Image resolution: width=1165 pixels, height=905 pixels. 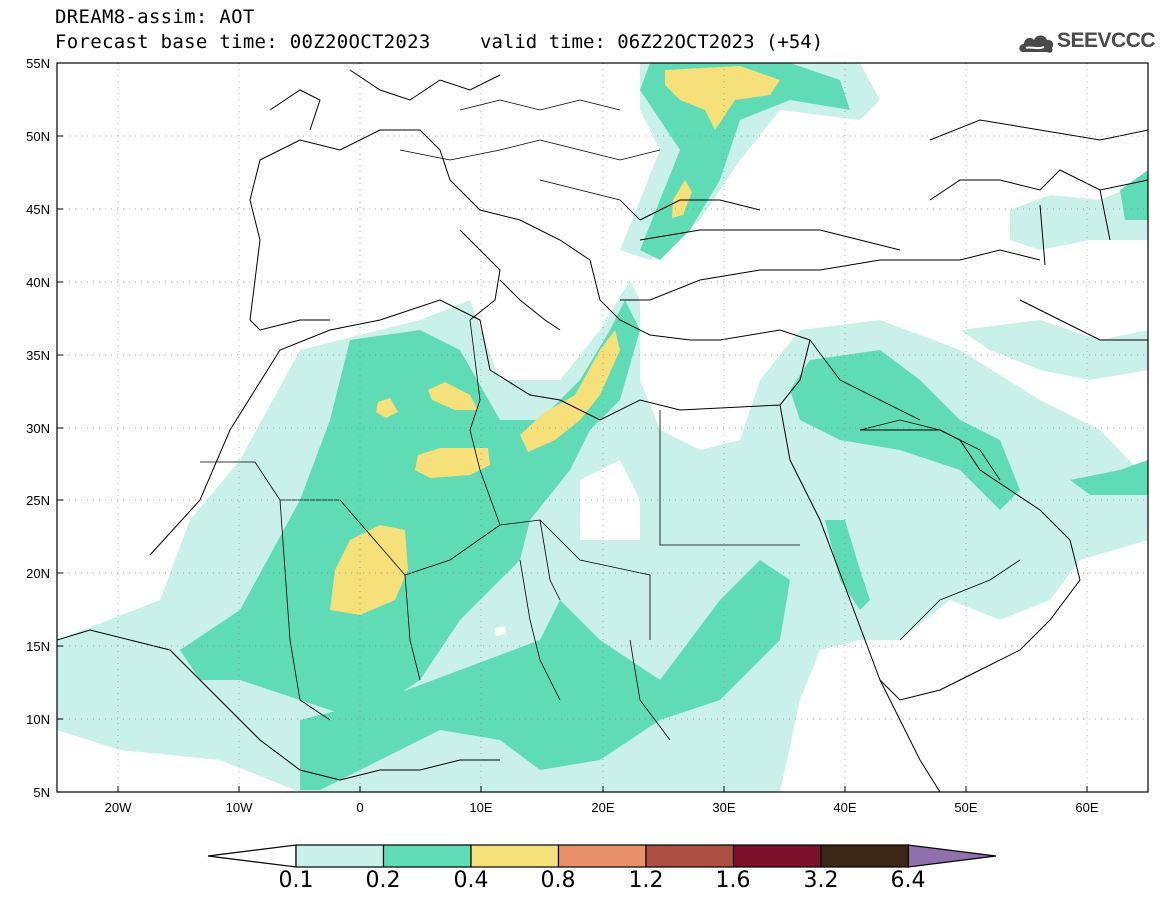 I want to click on lon-label: 60E, so click(x=1086, y=807).